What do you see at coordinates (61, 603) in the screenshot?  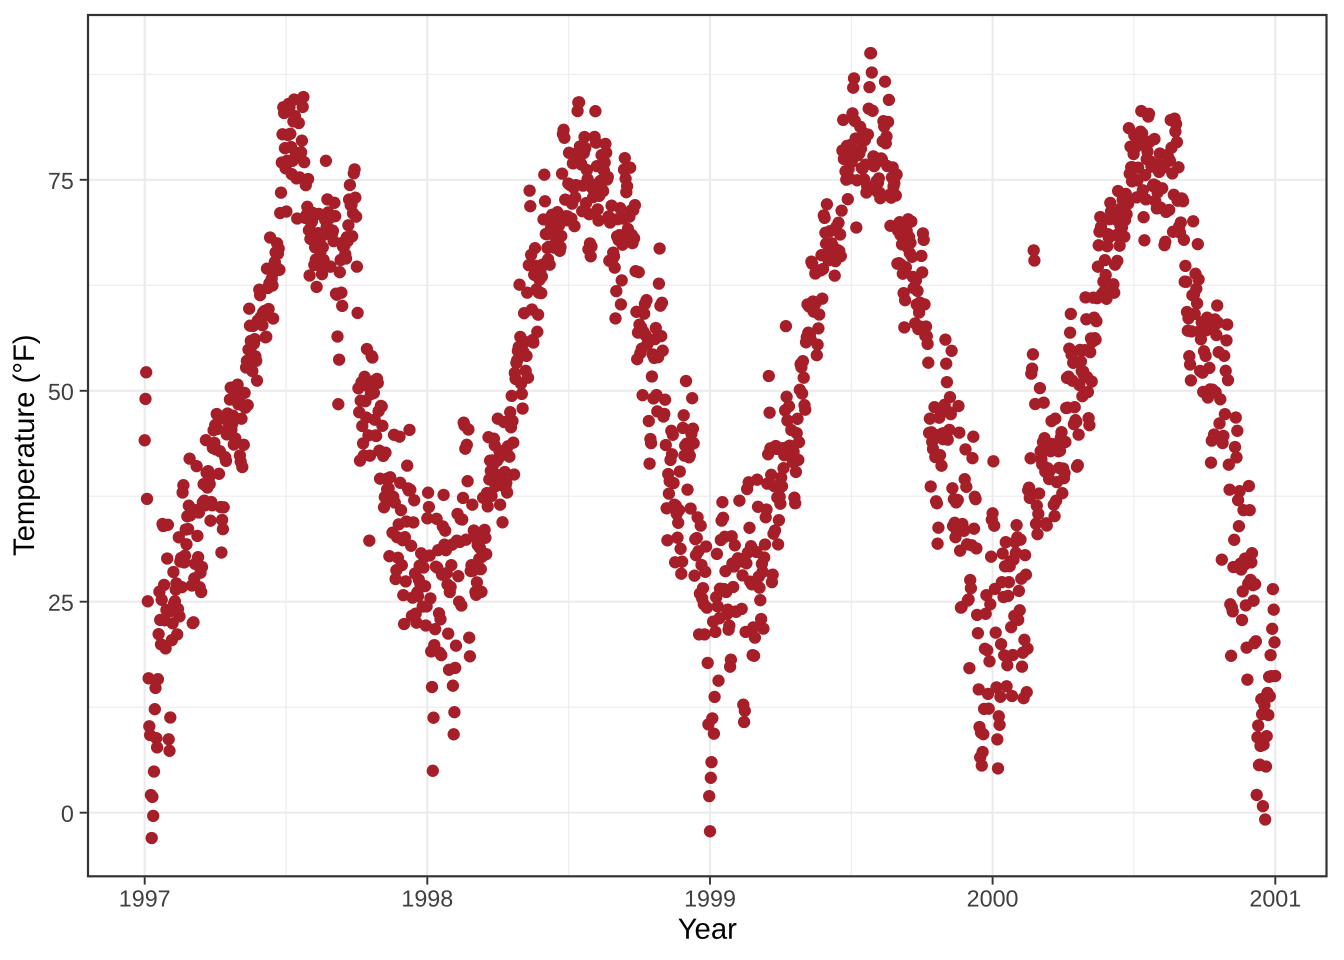 I see `svg-text: 25` at bounding box center [61, 603].